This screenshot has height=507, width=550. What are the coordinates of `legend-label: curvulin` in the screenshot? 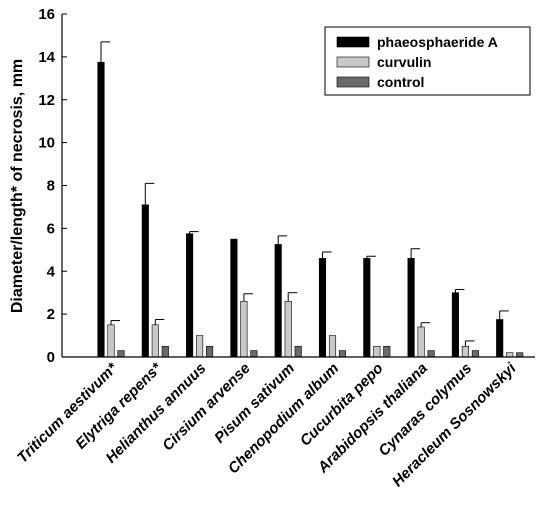 It's located at (404, 62).